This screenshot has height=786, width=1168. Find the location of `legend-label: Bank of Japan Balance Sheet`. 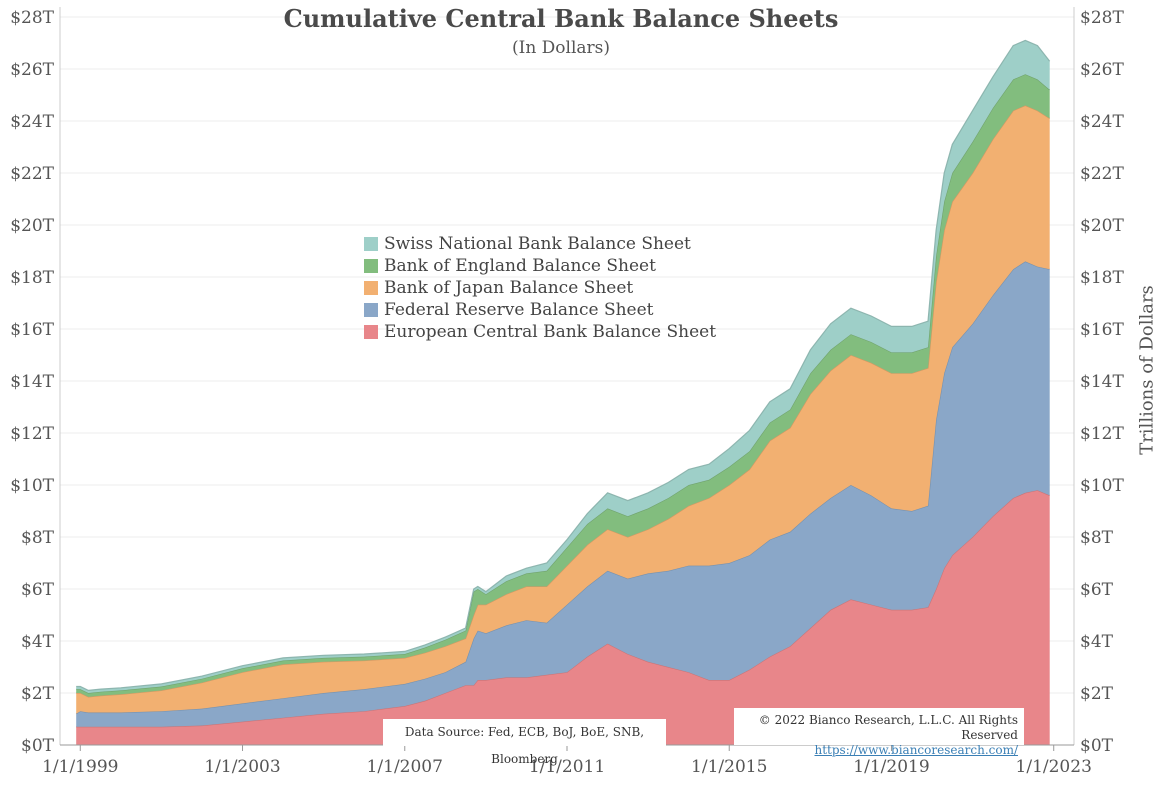

legend-label: Bank of Japan Balance Sheet is located at coordinates (509, 288).